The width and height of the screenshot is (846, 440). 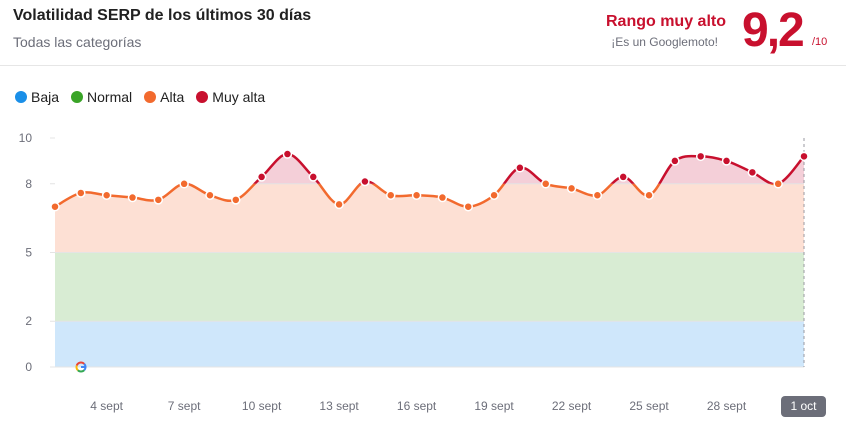 What do you see at coordinates (140, 97) in the screenshot?
I see `chart-legend: Baja Normal Alta Muy alta` at bounding box center [140, 97].